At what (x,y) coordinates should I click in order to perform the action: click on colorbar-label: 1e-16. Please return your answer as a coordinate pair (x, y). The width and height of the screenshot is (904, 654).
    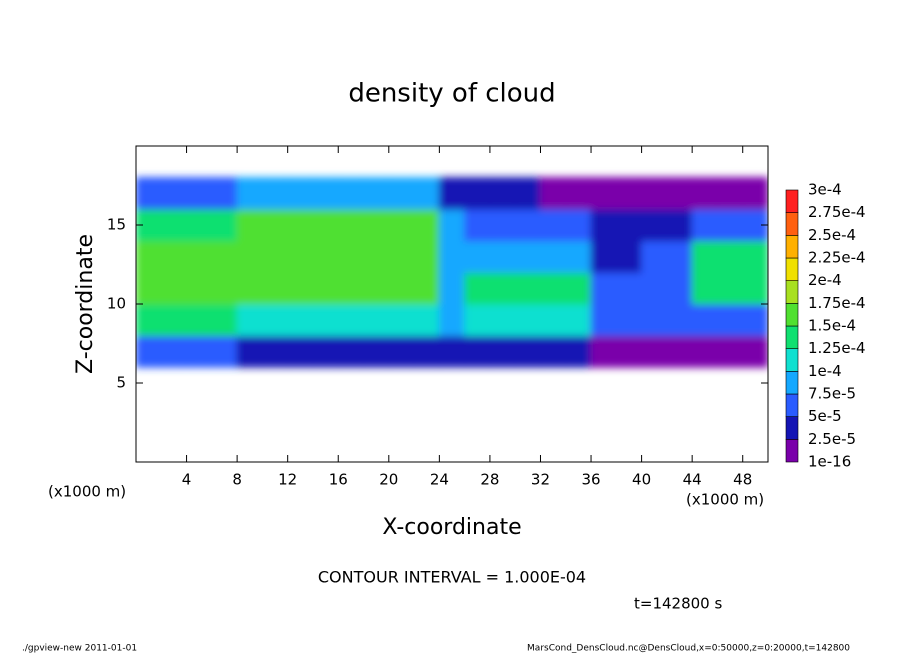
    Looking at the image, I should click on (829, 462).